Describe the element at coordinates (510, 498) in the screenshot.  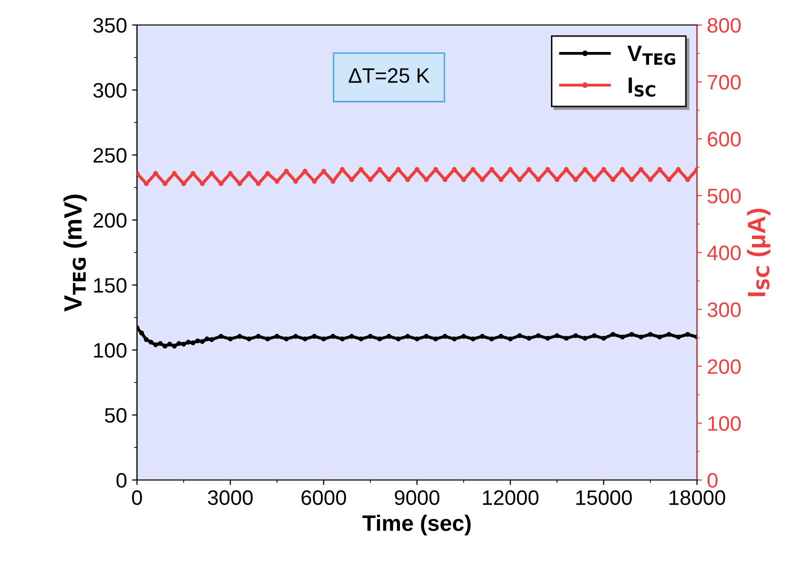
I see `x-tick-label: 12000` at that location.